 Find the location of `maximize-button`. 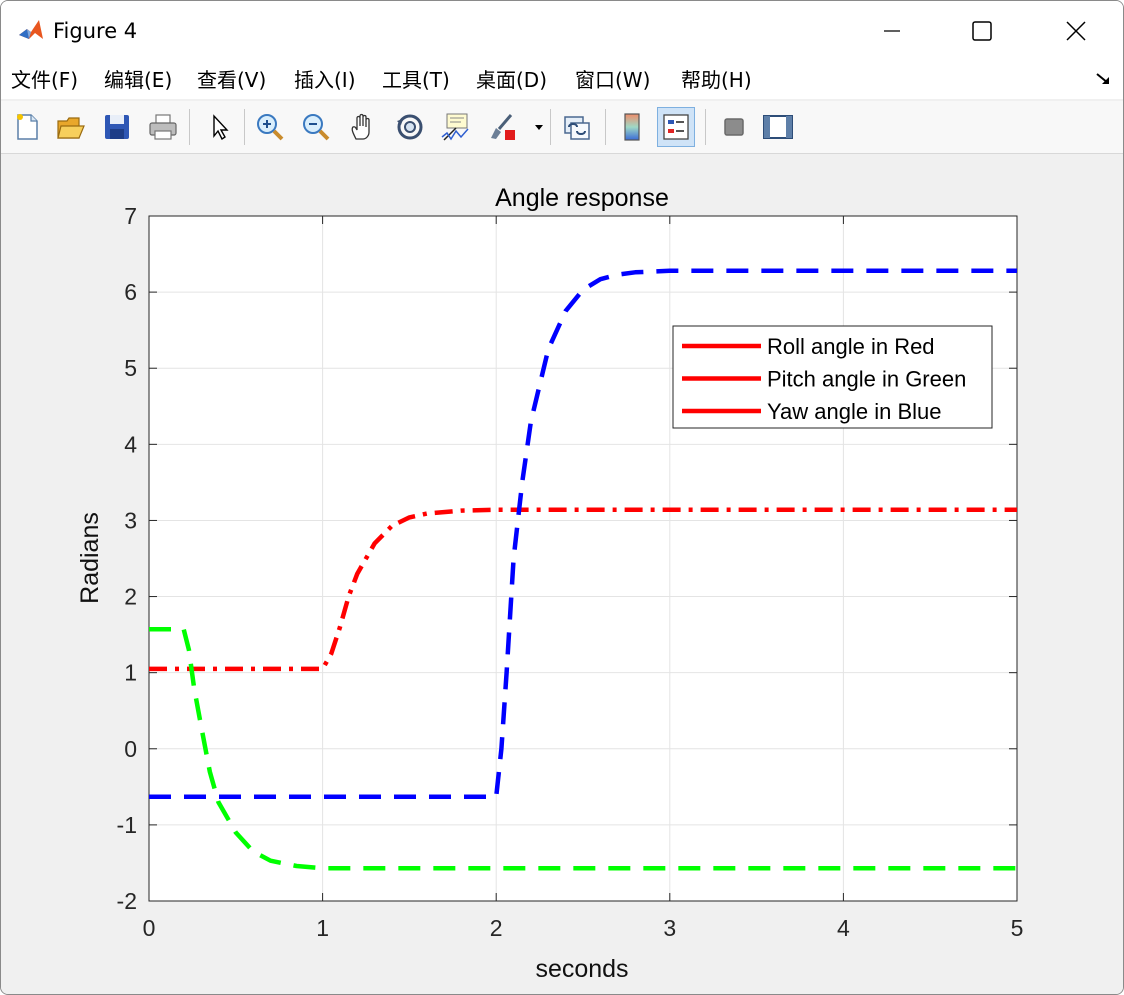

maximize-button is located at coordinates (982, 31).